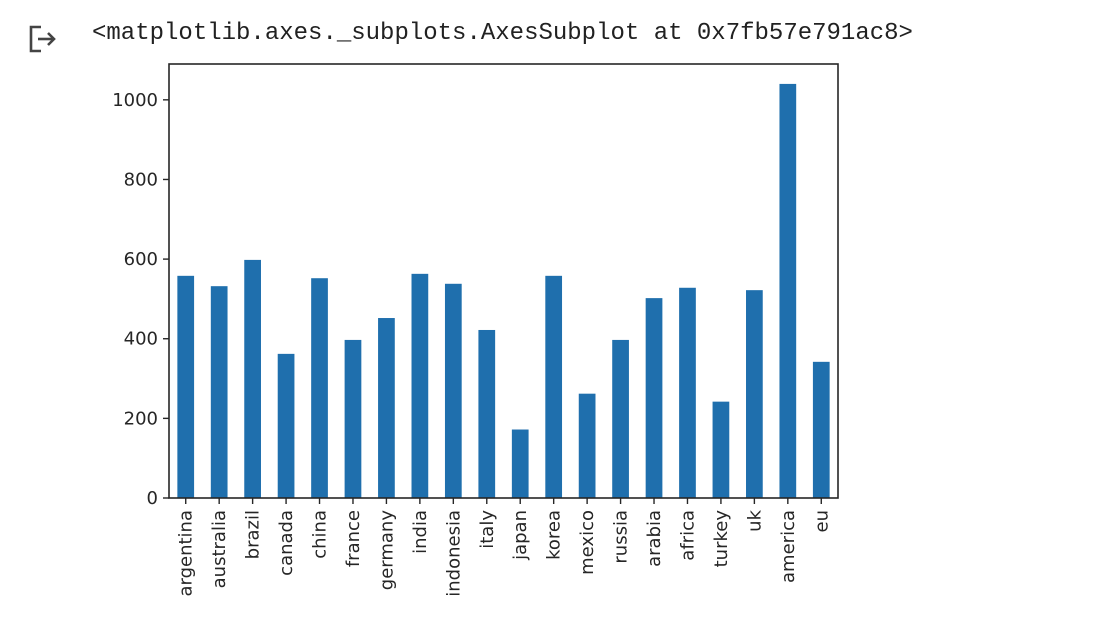 This screenshot has width=1096, height=644. Describe the element at coordinates (721, 539) in the screenshot. I see `x-tick-label: turkey` at that location.